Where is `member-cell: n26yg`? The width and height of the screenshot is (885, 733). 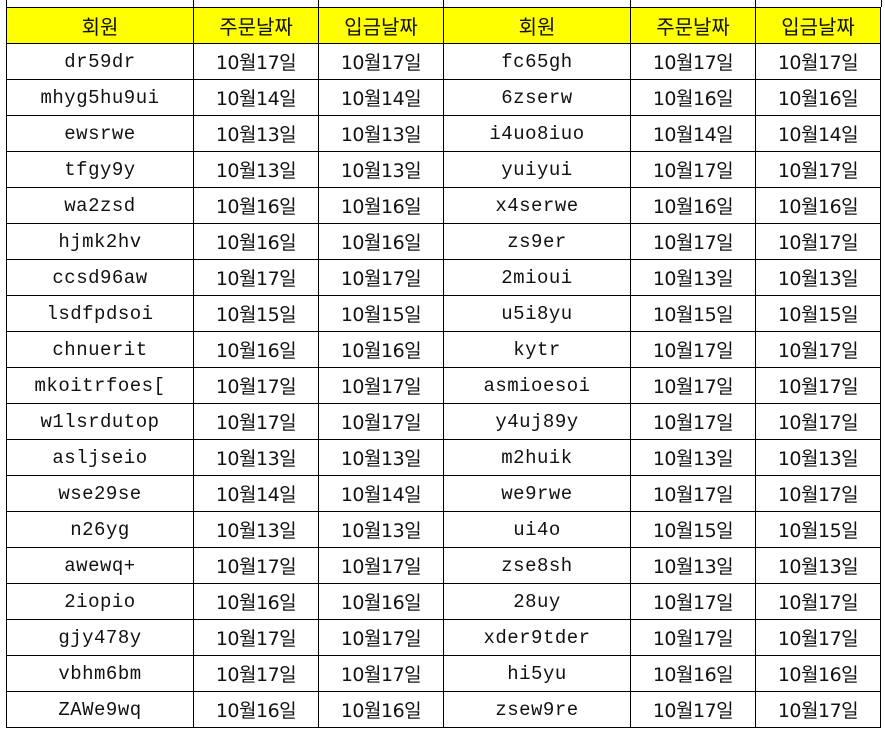 member-cell: n26yg is located at coordinates (100, 529).